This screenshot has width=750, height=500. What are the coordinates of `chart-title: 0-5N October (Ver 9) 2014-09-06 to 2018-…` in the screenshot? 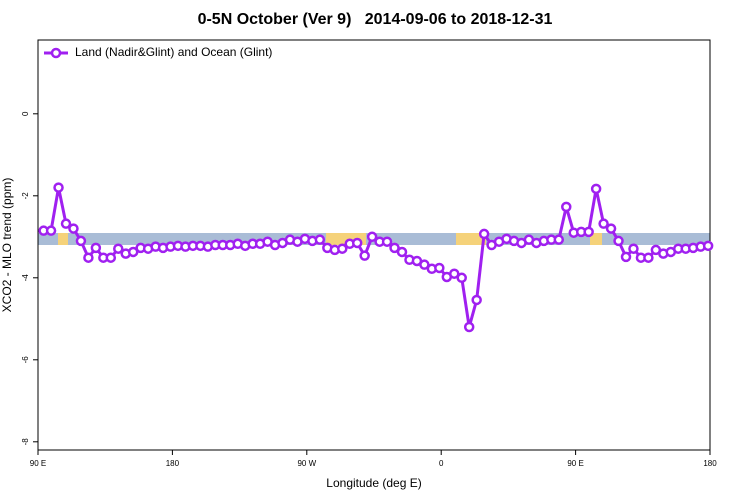 It's located at (375, 19).